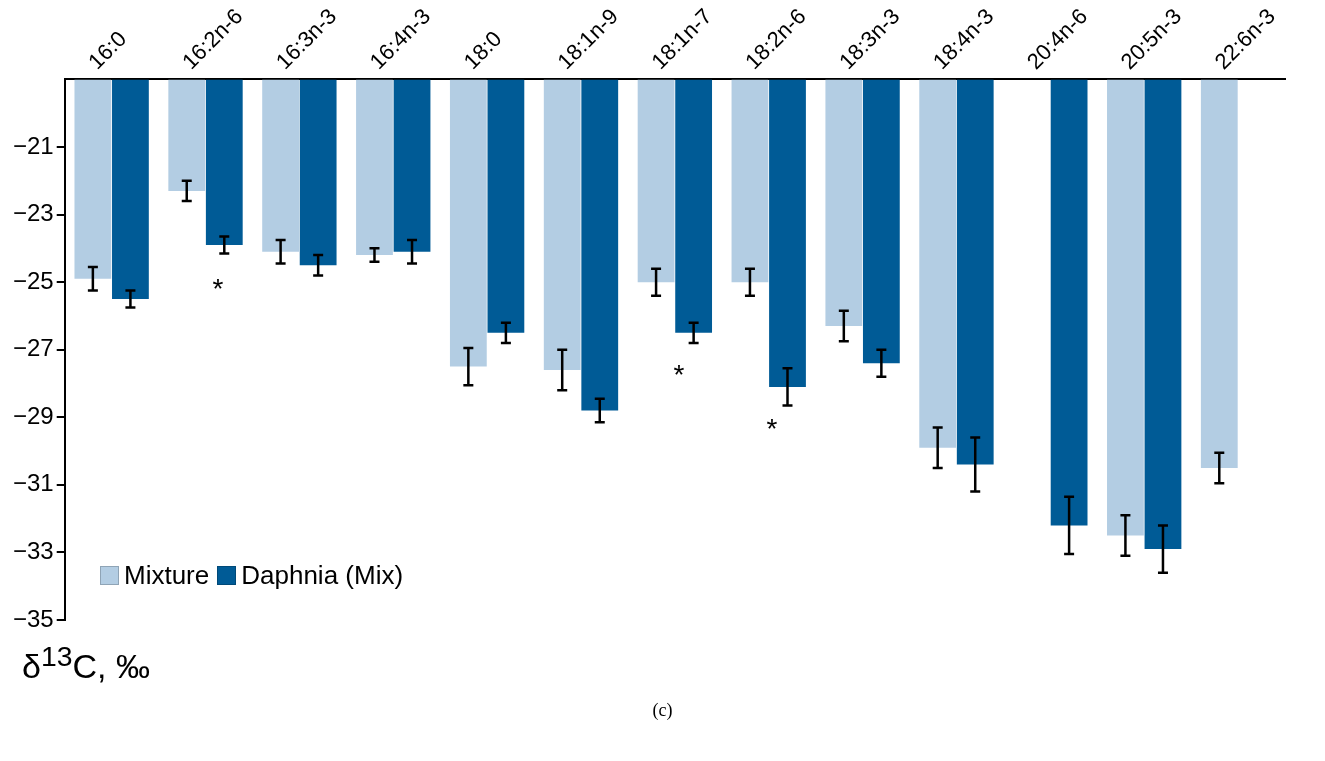  I want to click on x-tick-label: 16:0, so click(107, 49).